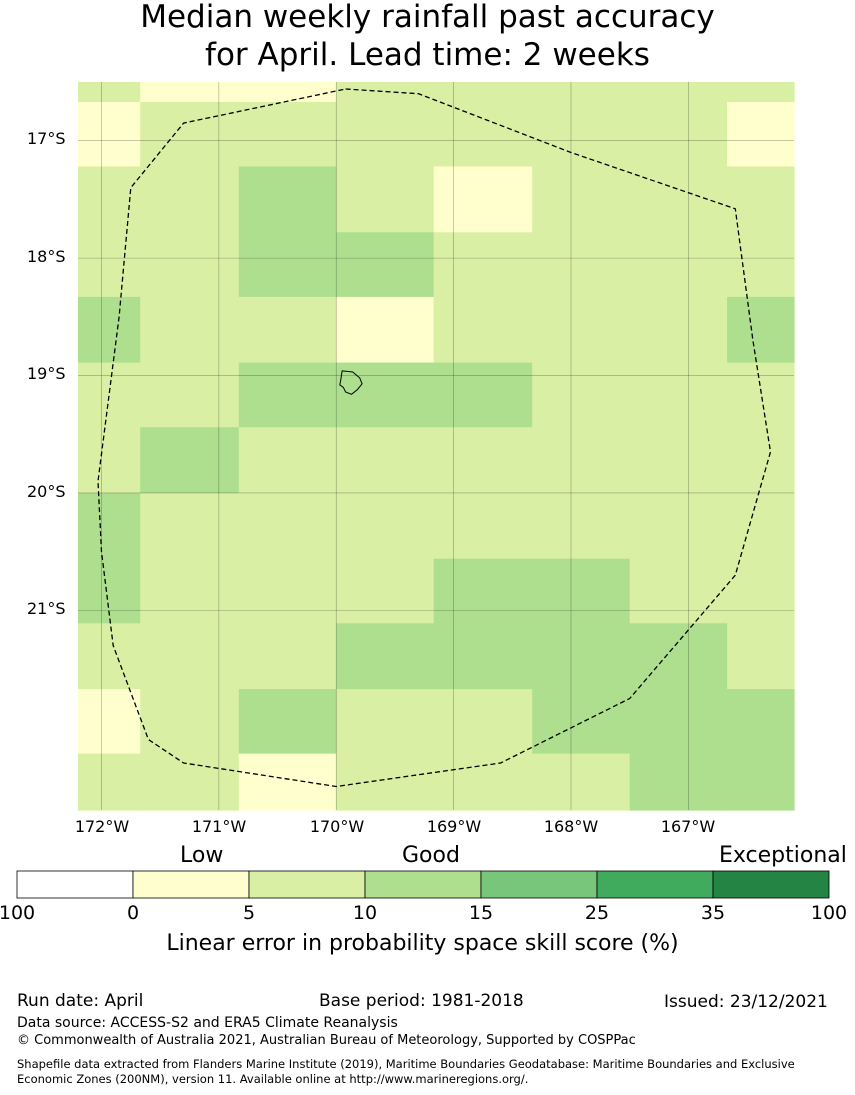 This screenshot has height=1095, width=855. Describe the element at coordinates (454, 826) in the screenshot. I see `lon-label: 169°W` at that location.